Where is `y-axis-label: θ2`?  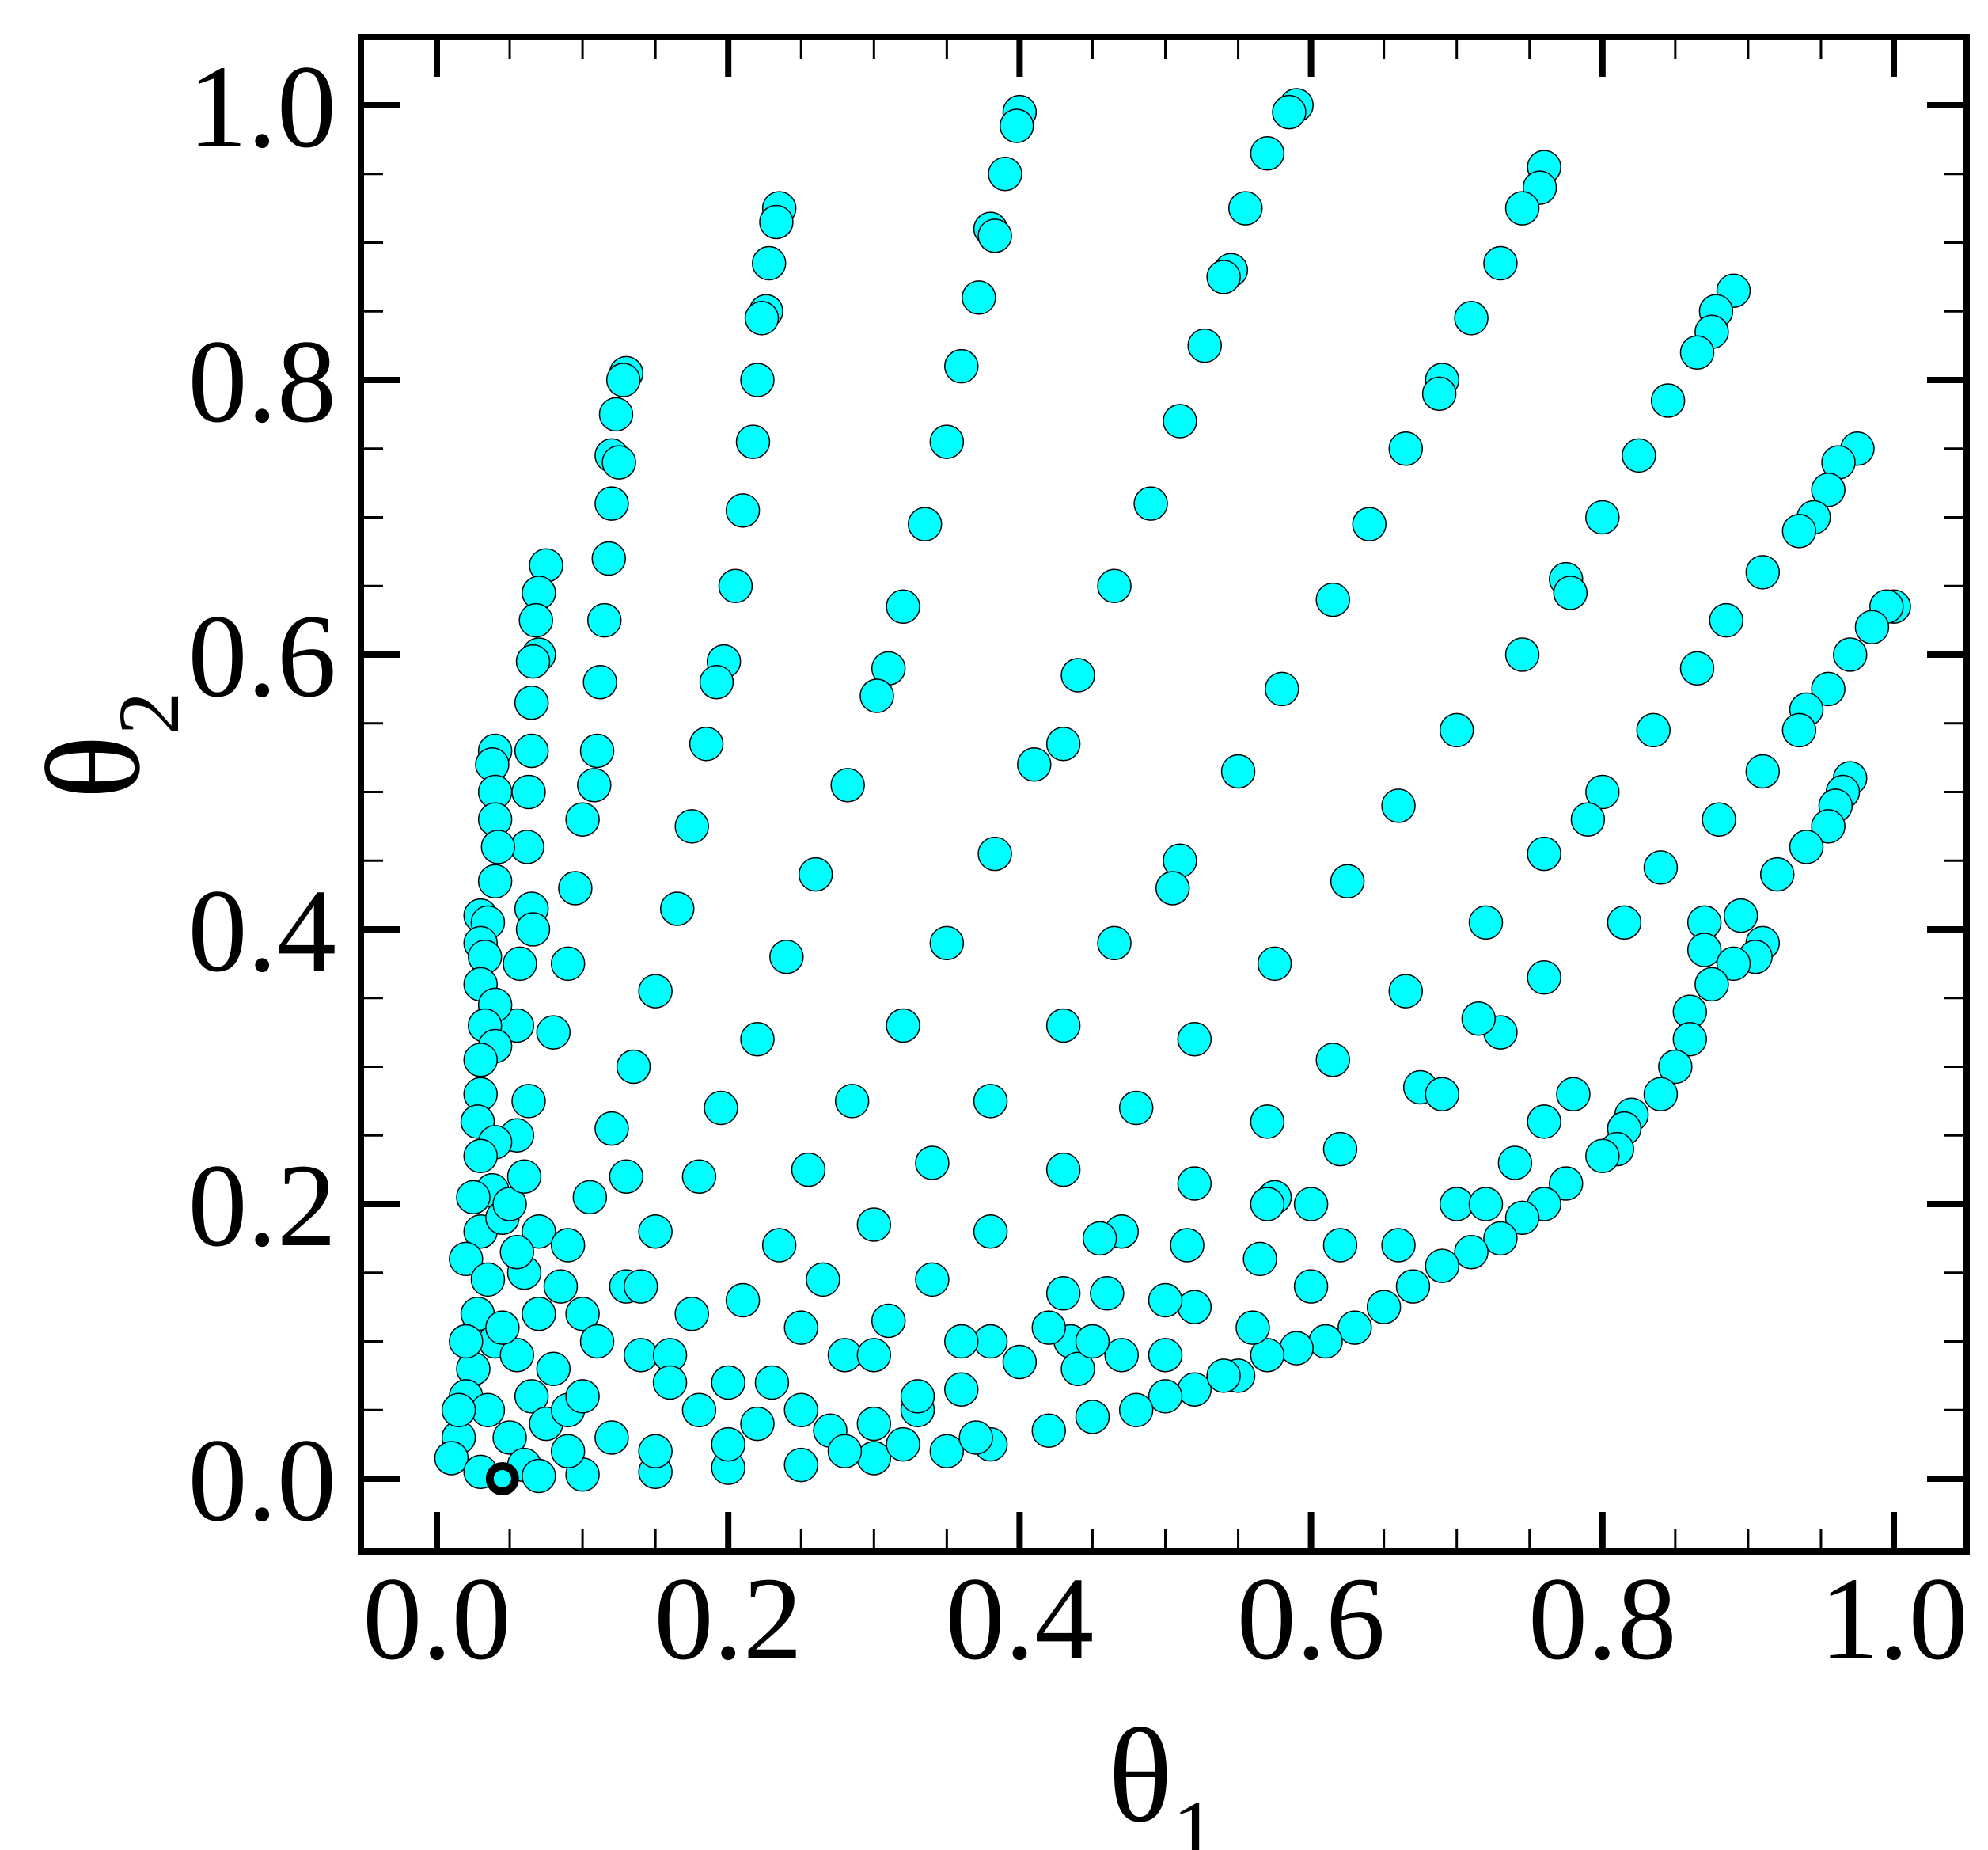
y-axis-label: θ2 is located at coordinates (108, 746).